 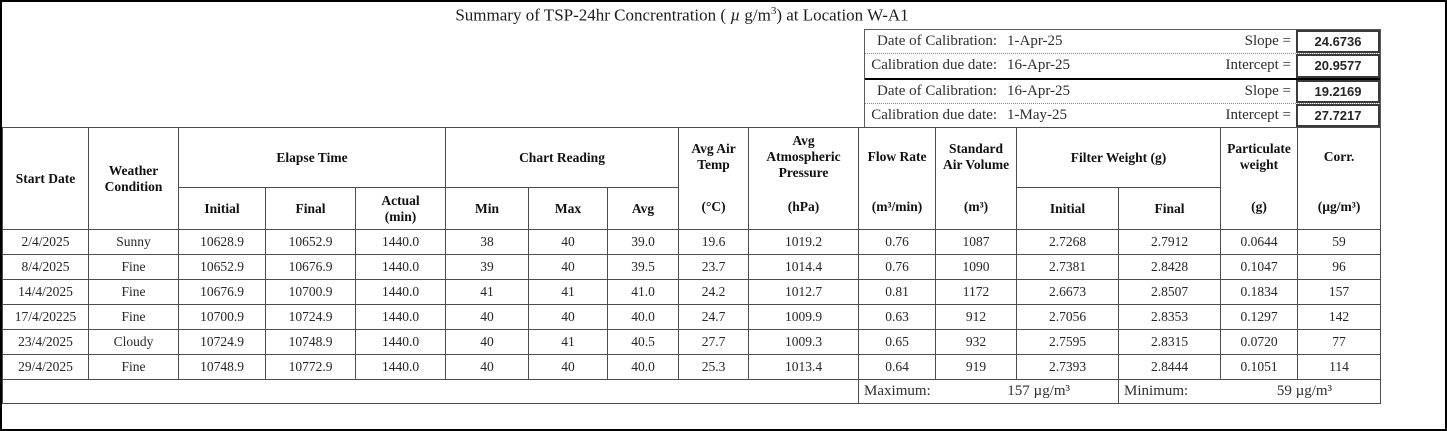 What do you see at coordinates (1259, 267) in the screenshot?
I see `cell: 0.1047` at bounding box center [1259, 267].